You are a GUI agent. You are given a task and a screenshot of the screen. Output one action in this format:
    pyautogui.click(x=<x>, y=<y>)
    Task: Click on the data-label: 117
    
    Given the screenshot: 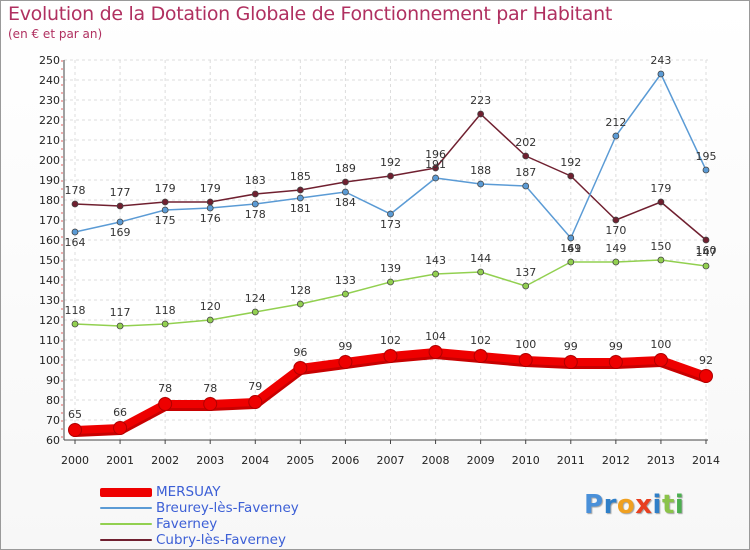 What is the action you would take?
    pyautogui.click(x=120, y=312)
    